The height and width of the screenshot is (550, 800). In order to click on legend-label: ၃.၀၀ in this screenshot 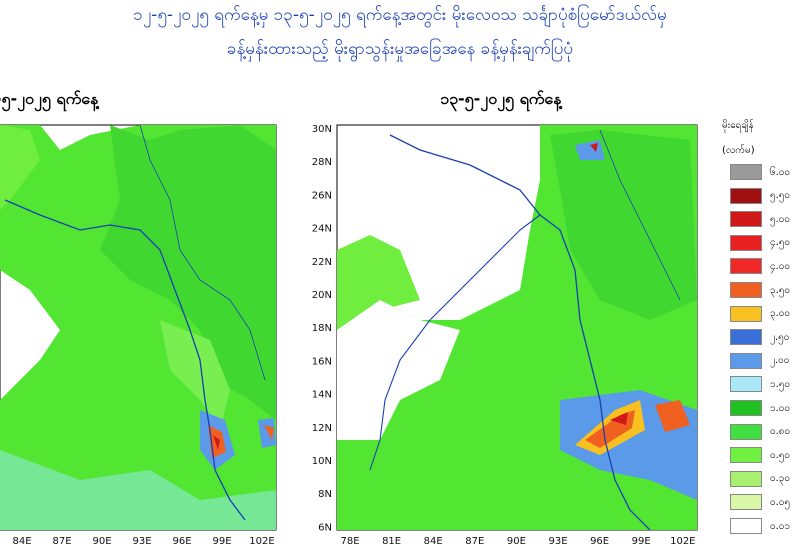, I will do `click(780, 314)`.